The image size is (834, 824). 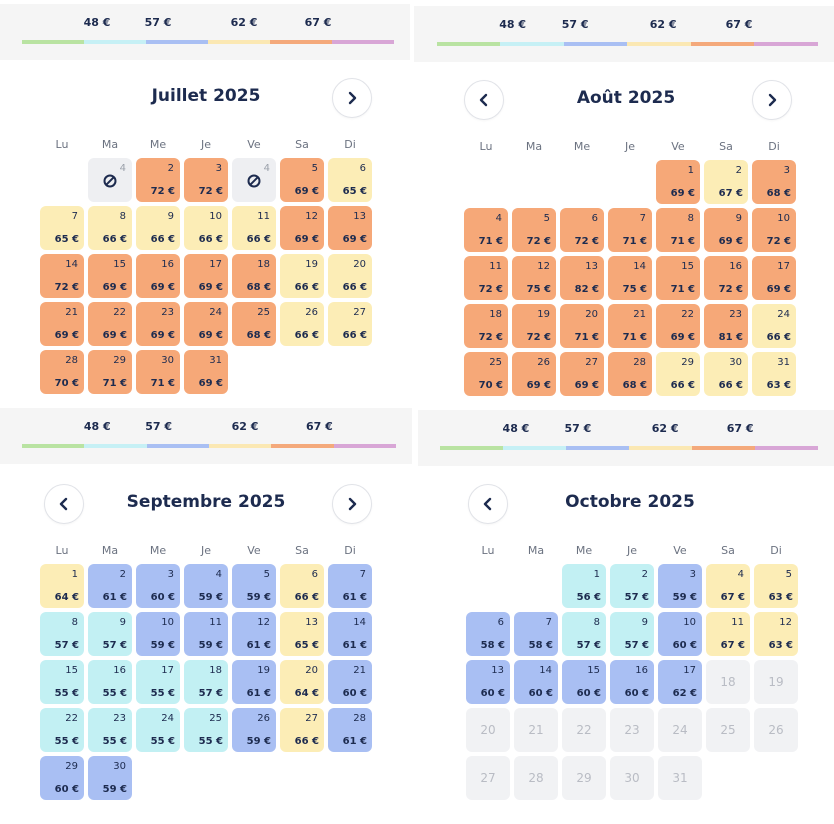 What do you see at coordinates (302, 180) in the screenshot?
I see `day-cell: 5 69 €` at bounding box center [302, 180].